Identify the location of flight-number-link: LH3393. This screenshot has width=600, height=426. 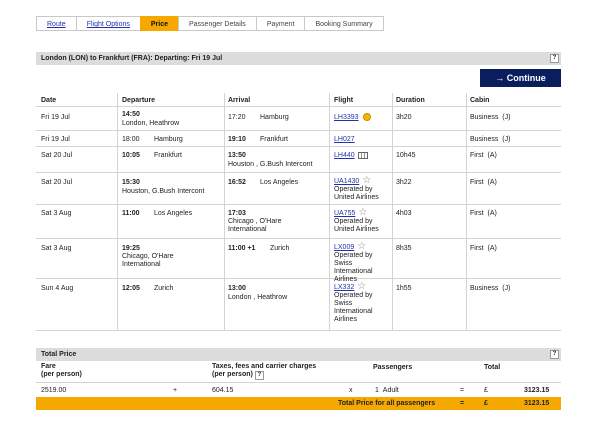
(346, 117).